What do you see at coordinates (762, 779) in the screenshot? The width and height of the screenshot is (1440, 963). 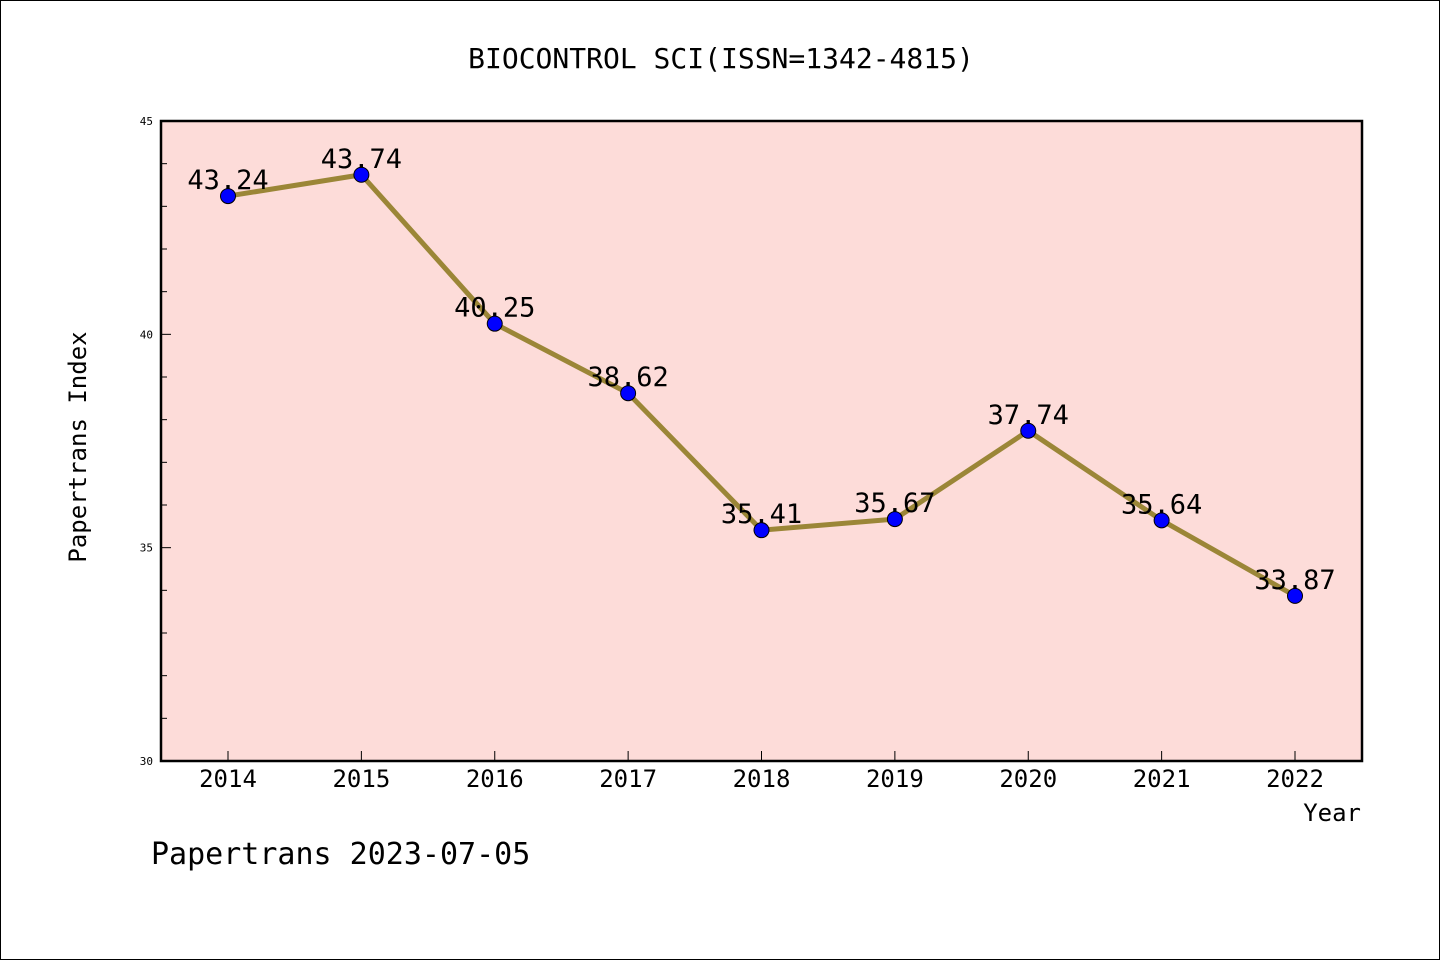 I see `x-tick-label: 2018` at bounding box center [762, 779].